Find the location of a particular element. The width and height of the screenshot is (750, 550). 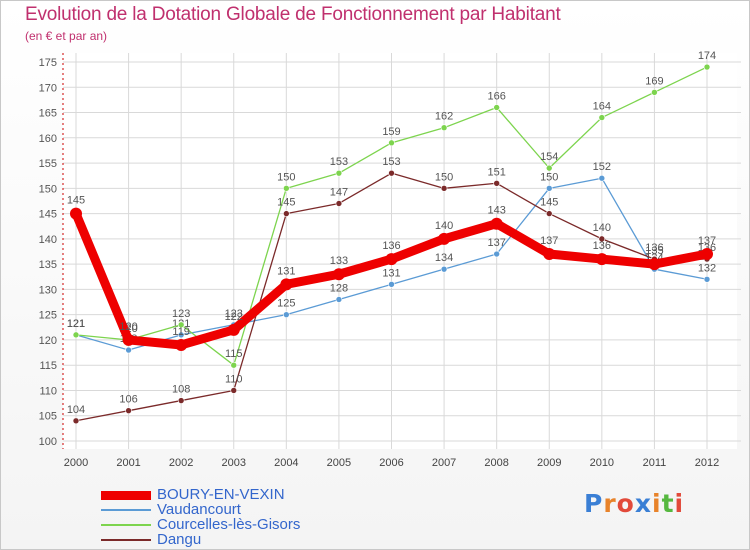

data-label: 140 is located at coordinates (444, 226).